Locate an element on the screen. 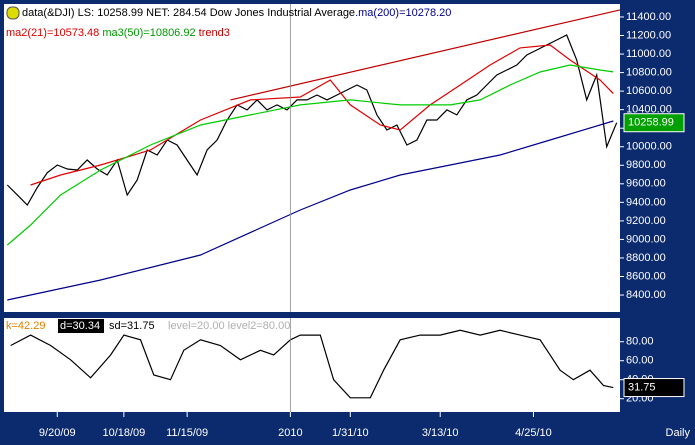 This screenshot has width=695, height=445. legend-line-2: ma2(21)=10573.48 ma3(50)=10806.92 trend3 is located at coordinates (118, 33).